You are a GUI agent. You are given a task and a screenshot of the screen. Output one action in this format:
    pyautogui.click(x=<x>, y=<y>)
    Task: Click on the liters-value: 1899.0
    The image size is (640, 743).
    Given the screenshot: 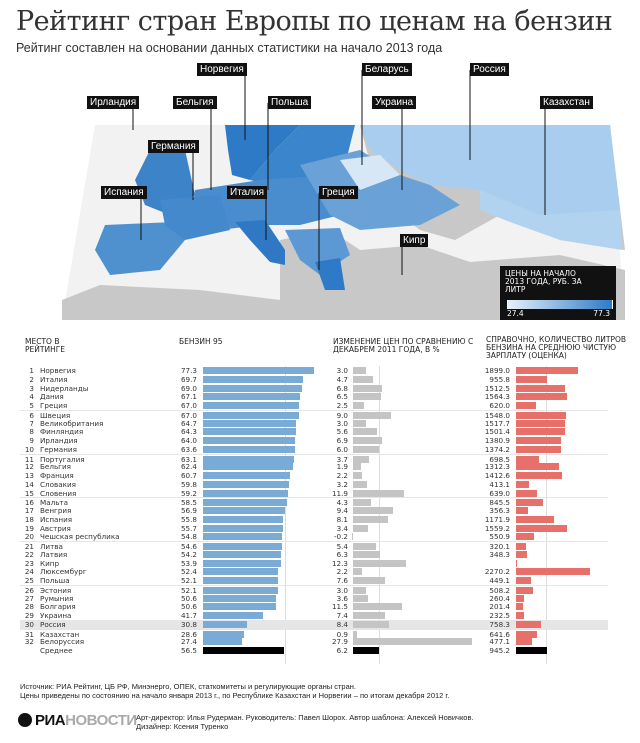 What is the action you would take?
    pyautogui.click(x=497, y=370)
    